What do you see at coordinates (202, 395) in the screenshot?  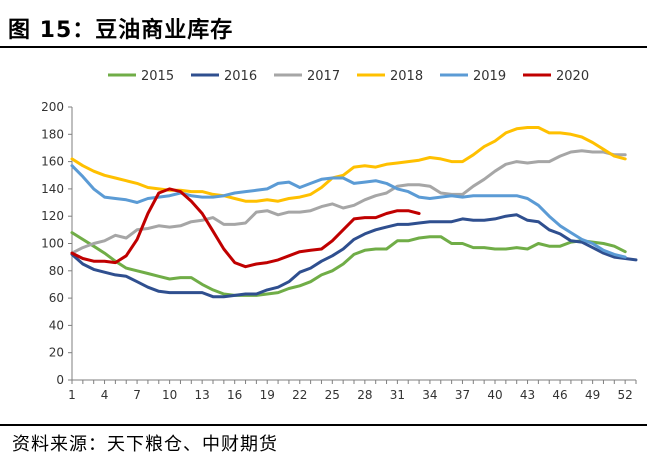 I see `x-tick-label: 13` at bounding box center [202, 395].